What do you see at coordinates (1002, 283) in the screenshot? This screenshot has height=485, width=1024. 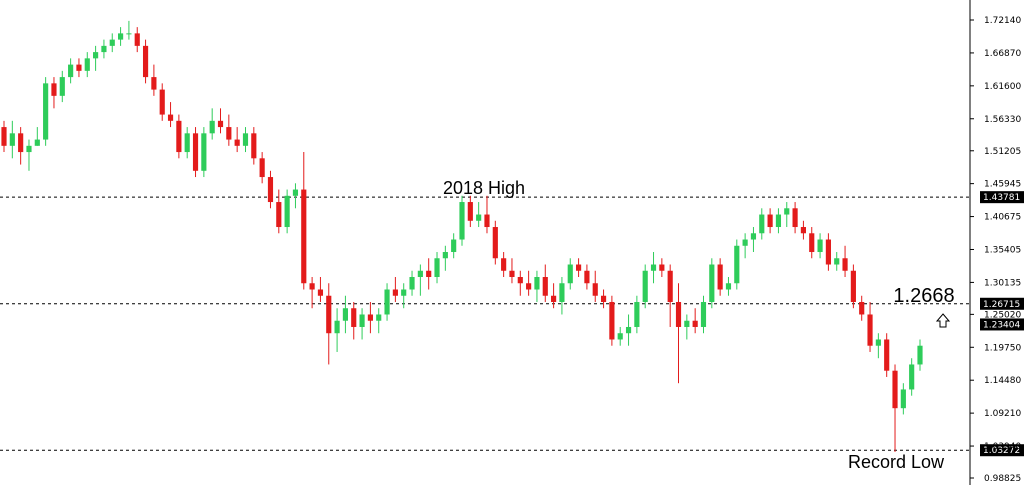 I see `y-tick-label: 1.30135` at bounding box center [1002, 283].